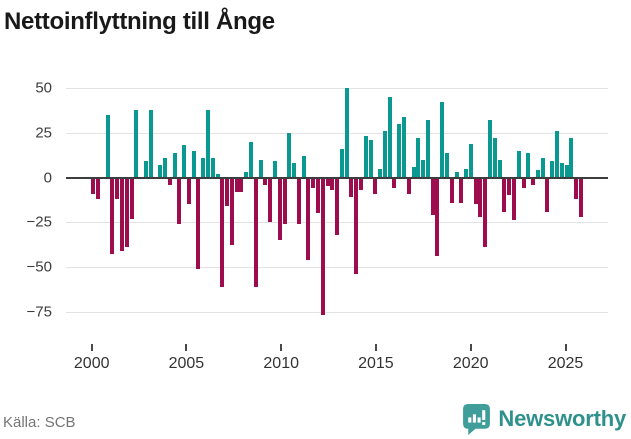 The image size is (631, 439). Describe the element at coordinates (139, 21) in the screenshot. I see `chart-title: Nettoinflyttning till Ånge` at that location.